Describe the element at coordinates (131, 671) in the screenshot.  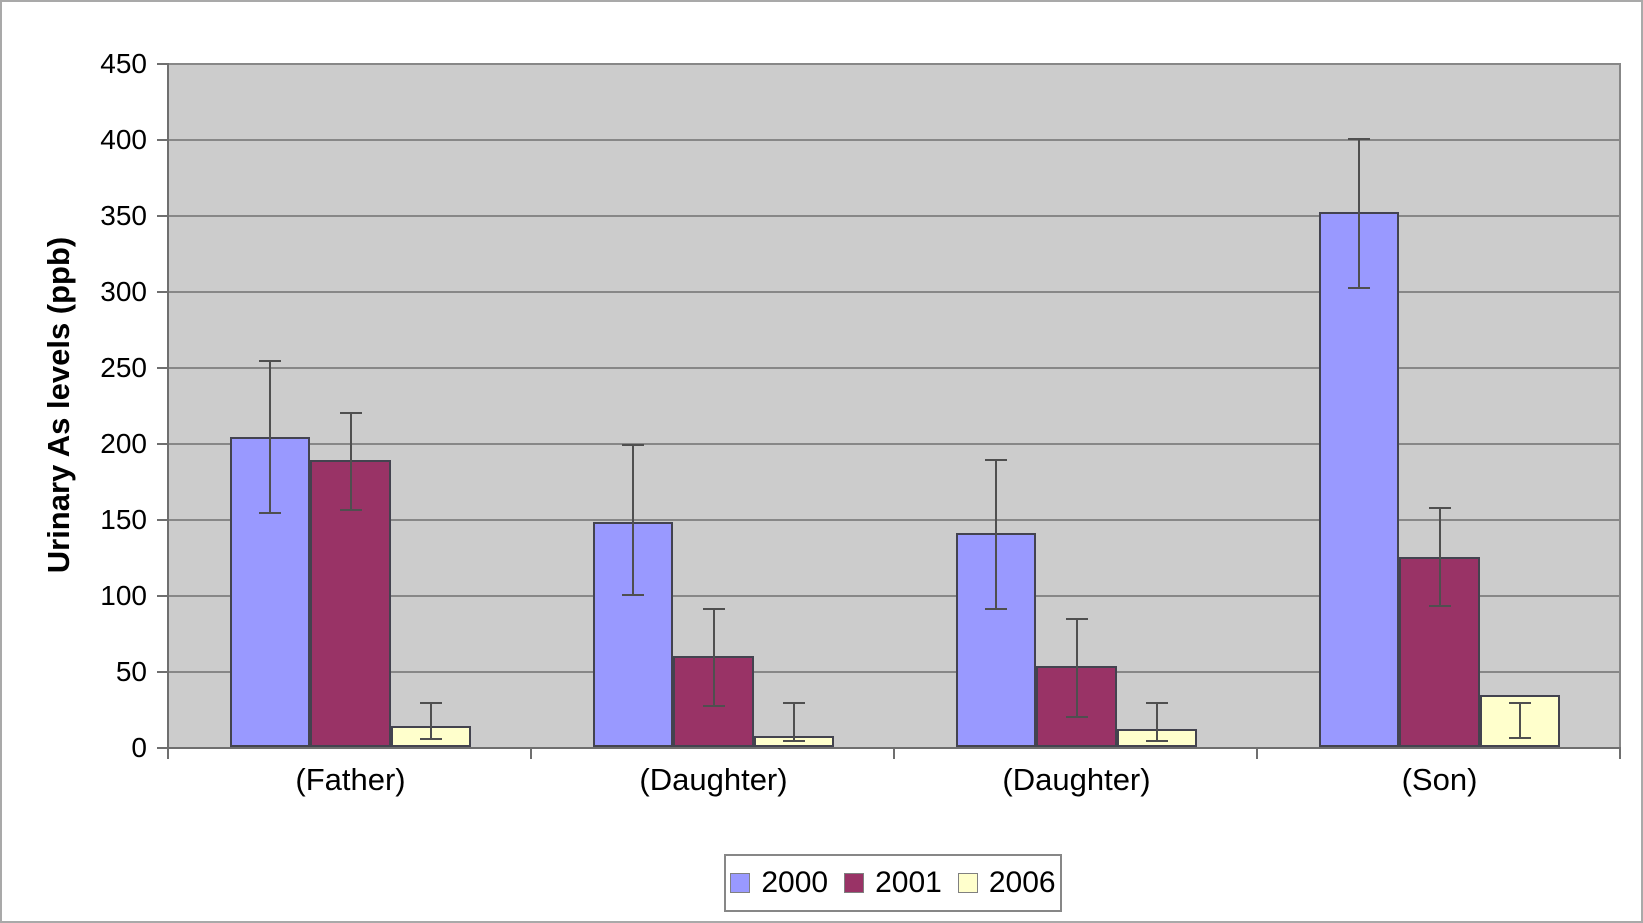
I see `y-tick-label: 50` at that location.